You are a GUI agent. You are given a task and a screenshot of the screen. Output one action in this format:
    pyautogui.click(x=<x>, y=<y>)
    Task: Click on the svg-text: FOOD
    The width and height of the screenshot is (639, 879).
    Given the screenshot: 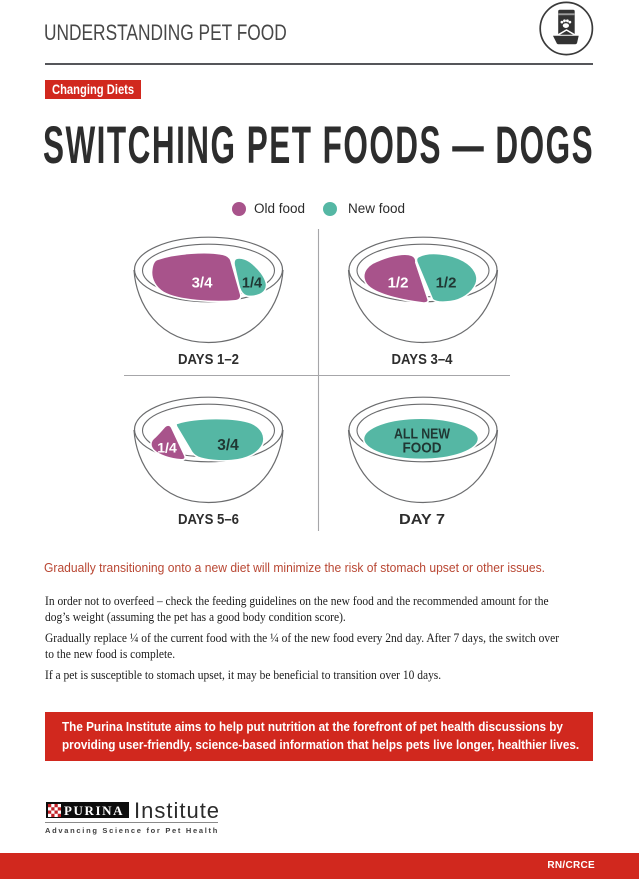 What is the action you would take?
    pyautogui.click(x=422, y=448)
    